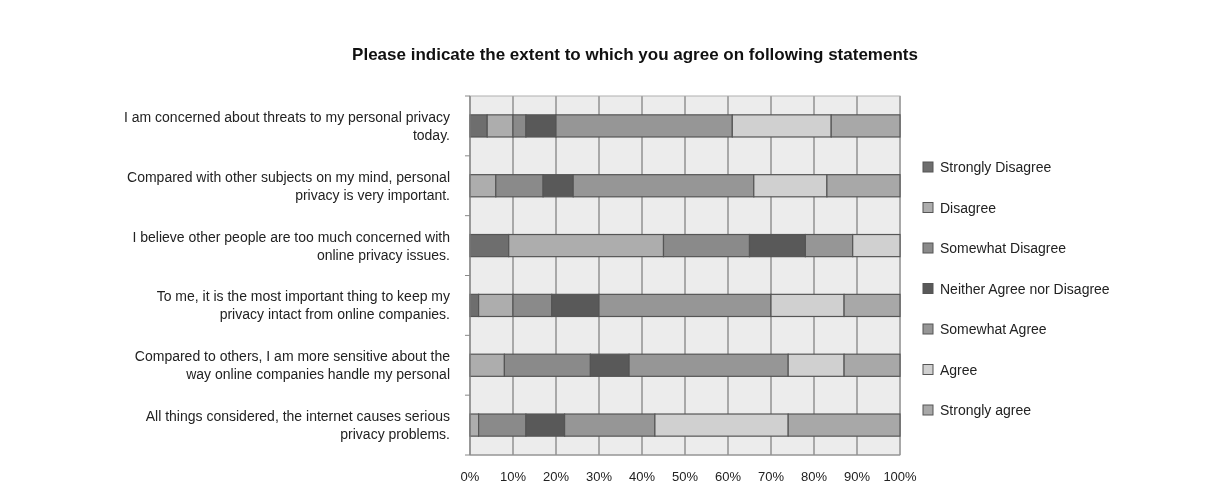  Describe the element at coordinates (1025, 288) in the screenshot. I see `legend-label: Neither Agree nor Disagree` at that location.